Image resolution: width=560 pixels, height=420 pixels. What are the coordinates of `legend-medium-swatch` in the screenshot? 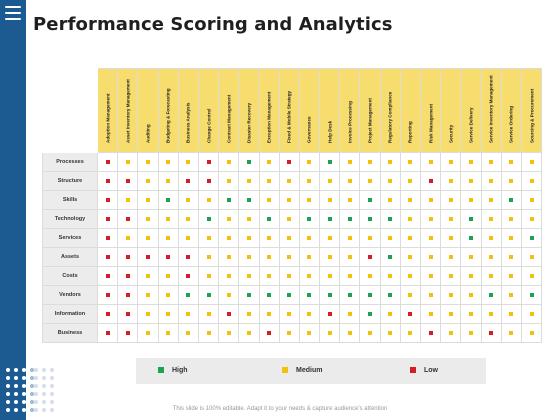 It's located at (285, 370).